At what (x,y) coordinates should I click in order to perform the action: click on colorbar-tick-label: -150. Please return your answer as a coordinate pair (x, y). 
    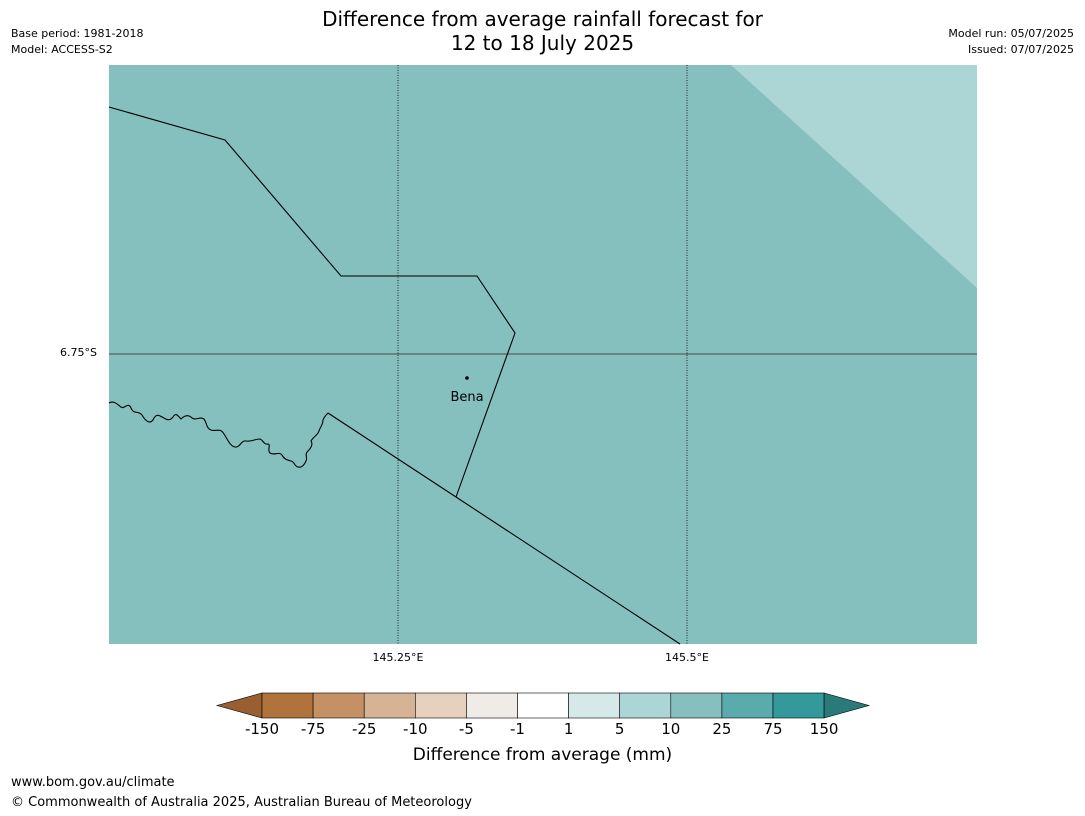
    Looking at the image, I should click on (262, 729).